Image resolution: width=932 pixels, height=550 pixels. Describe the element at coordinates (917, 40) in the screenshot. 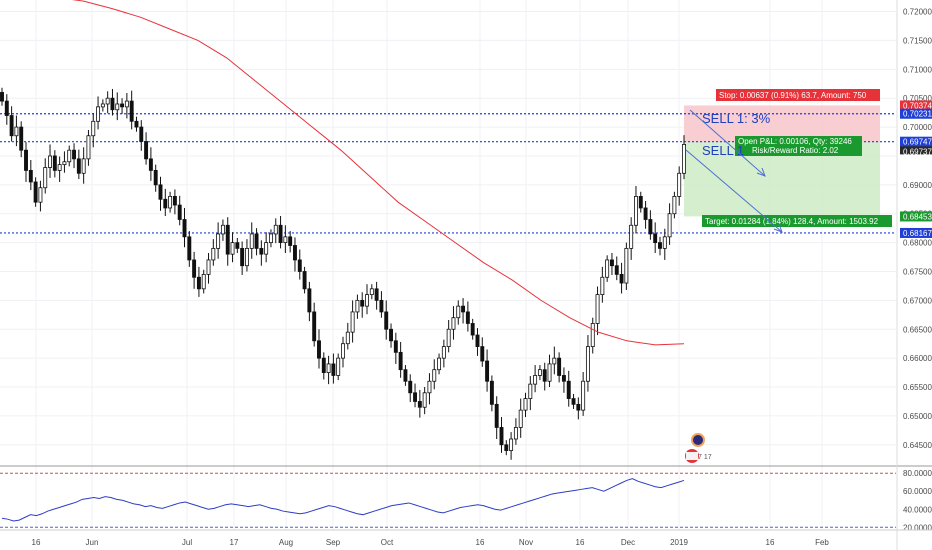

I see `price-tick-label: 0.71500` at that location.